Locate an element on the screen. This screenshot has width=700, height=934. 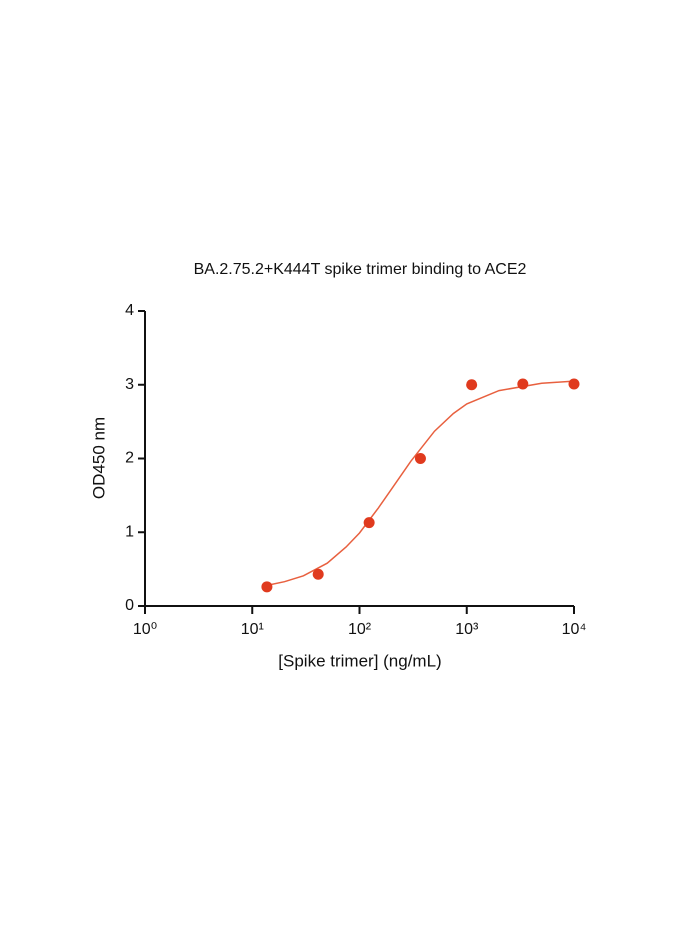
y-tick-label: 1 is located at coordinates (129, 531).